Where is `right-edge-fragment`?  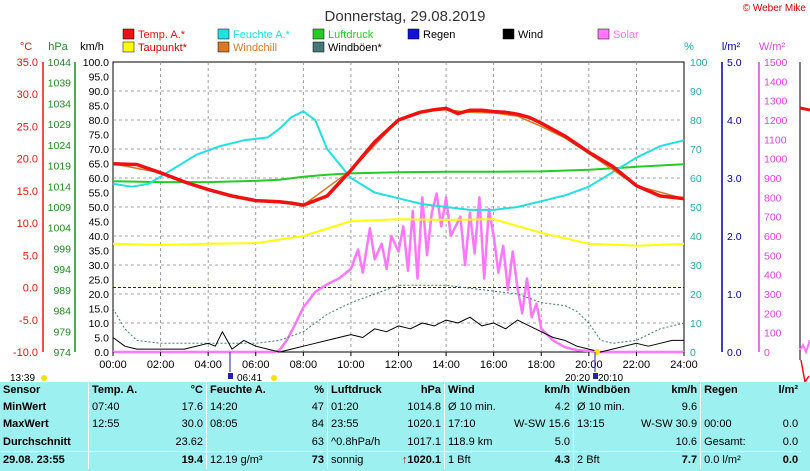 right-edge-fragment is located at coordinates (804, 222).